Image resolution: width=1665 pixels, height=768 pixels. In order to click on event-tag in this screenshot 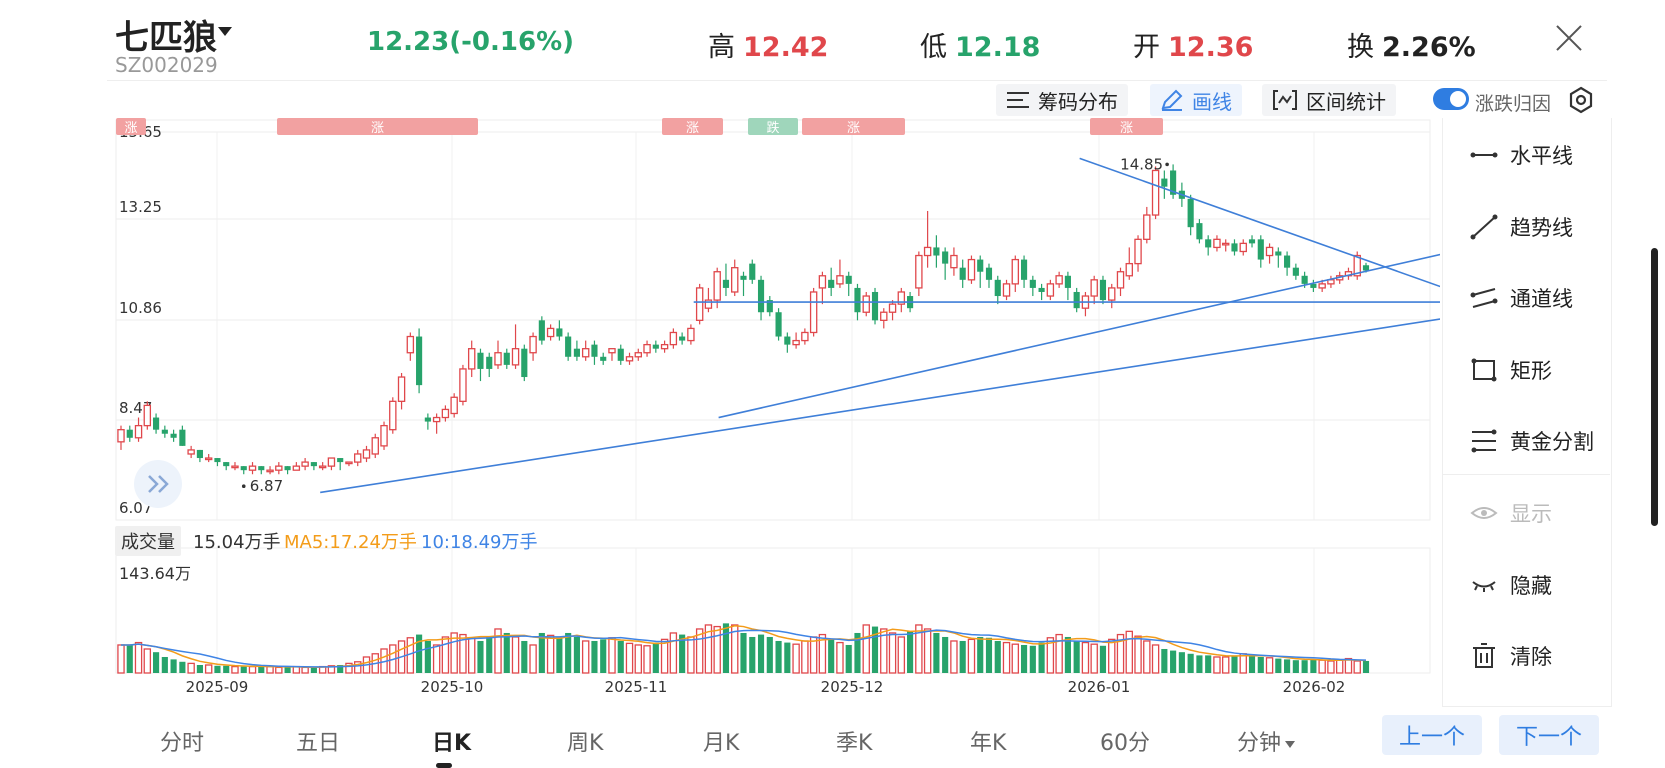, I will do `click(773, 126)`.